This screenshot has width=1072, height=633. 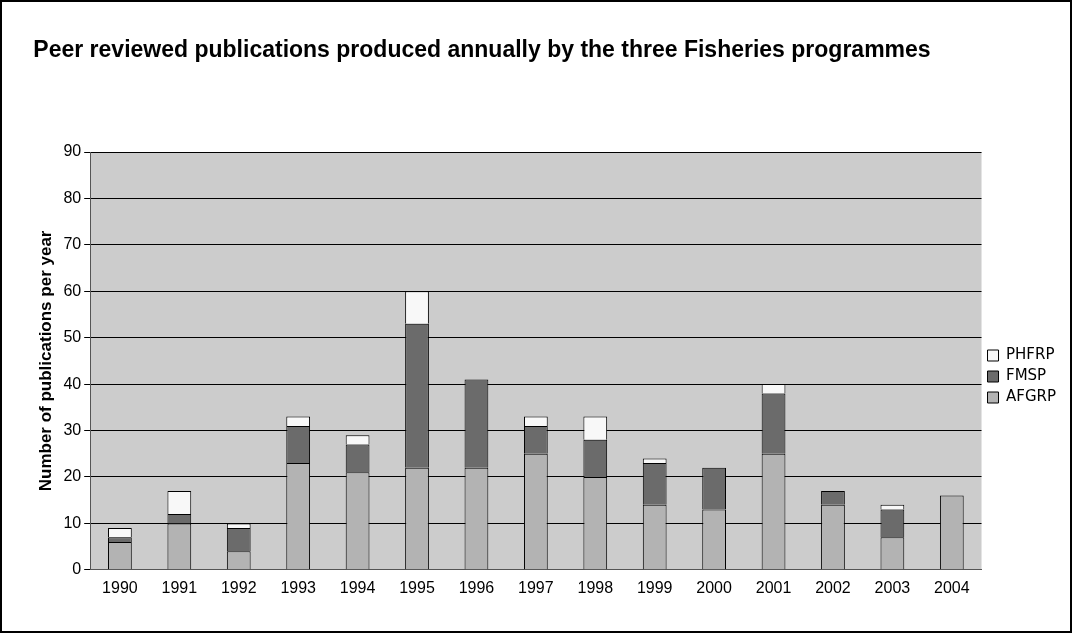 What do you see at coordinates (72, 429) in the screenshot?
I see `y-tick-label: 30` at bounding box center [72, 429].